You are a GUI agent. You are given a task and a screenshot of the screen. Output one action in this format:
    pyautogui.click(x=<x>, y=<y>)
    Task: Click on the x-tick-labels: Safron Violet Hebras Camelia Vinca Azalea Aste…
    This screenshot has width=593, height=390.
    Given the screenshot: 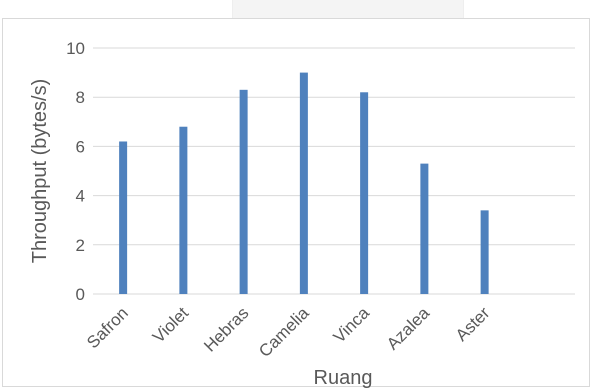 What is the action you would take?
    pyautogui.click(x=288, y=332)
    